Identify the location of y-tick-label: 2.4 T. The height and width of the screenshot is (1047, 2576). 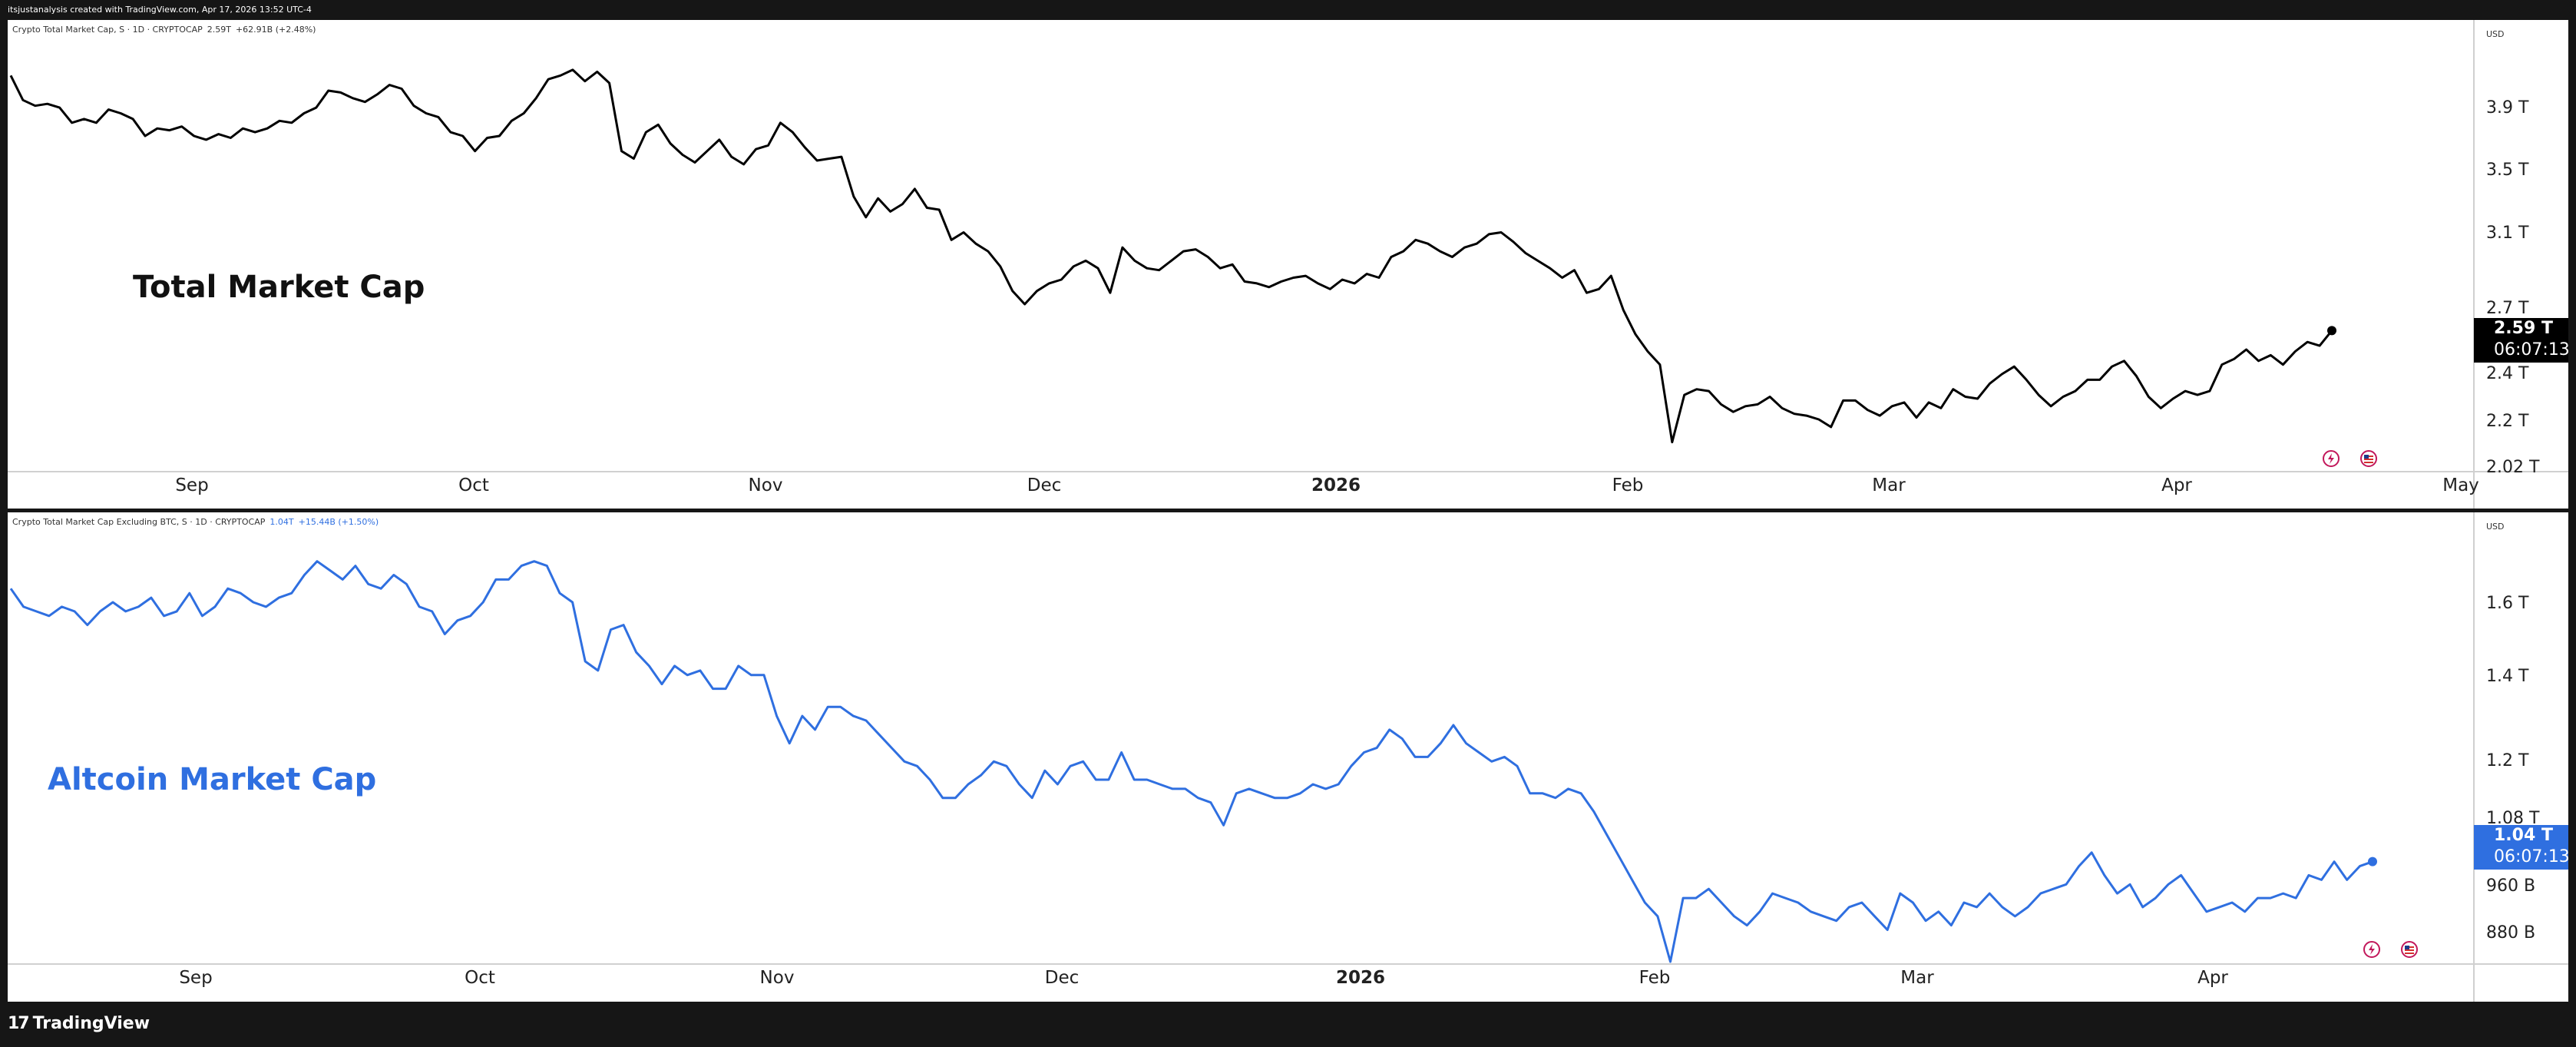
(2507, 373).